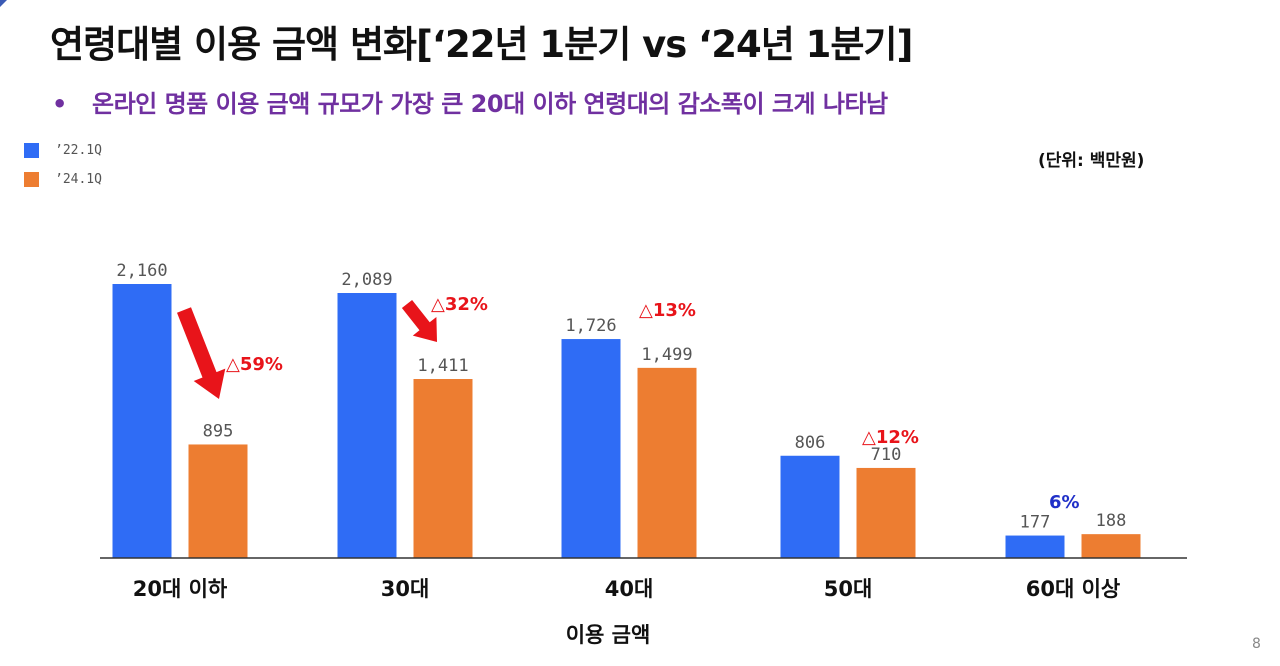 The width and height of the screenshot is (1280, 666). Describe the element at coordinates (366, 280) in the screenshot. I see `value-label-22q1-1: 2,089` at that location.